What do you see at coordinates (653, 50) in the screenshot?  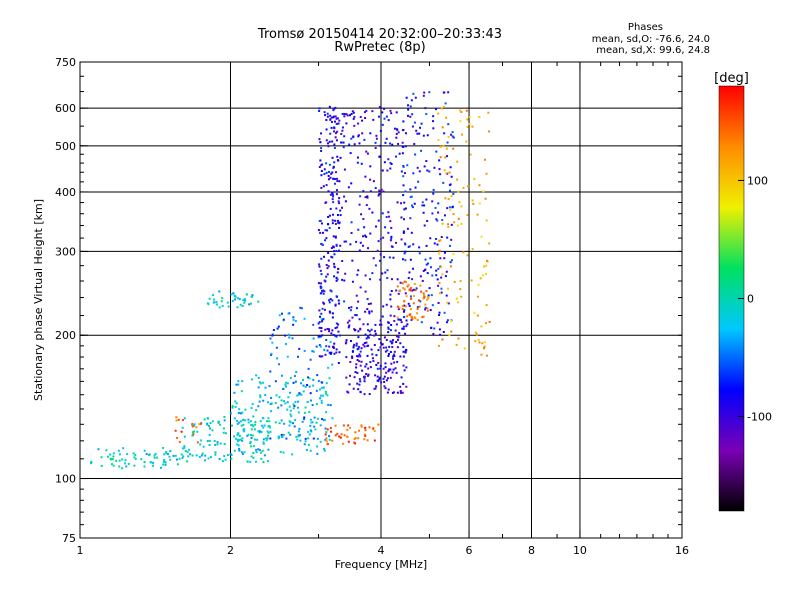 I see `stats-x-mode: mean, sd,X: 99.6, 24.8` at bounding box center [653, 50].